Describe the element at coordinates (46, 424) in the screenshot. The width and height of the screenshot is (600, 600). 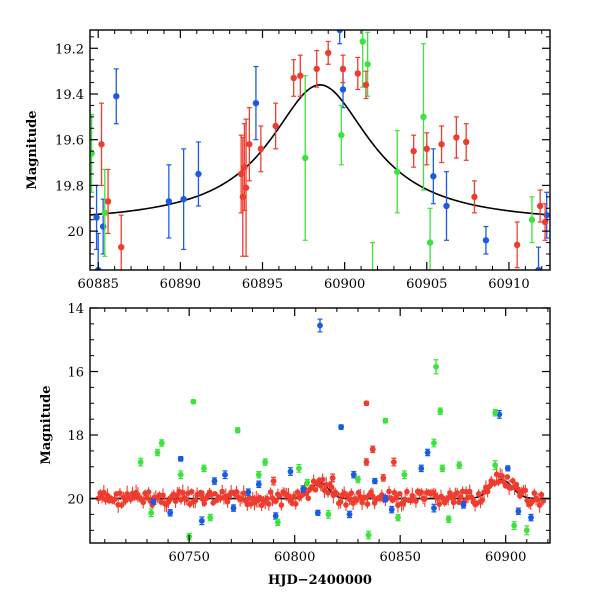
I see `bottom-y-axis-label: Magnitude` at that location.